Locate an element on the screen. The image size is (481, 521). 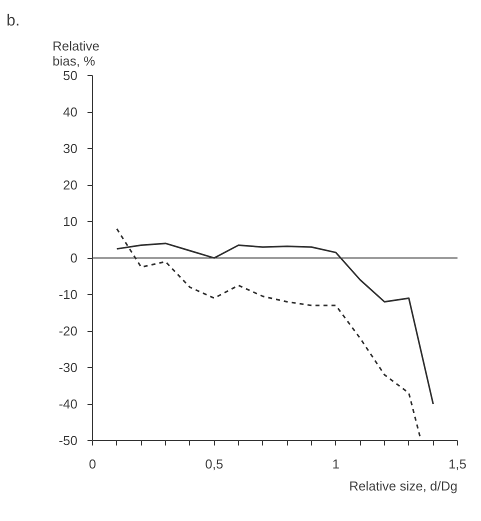
y-tick-label: -40 is located at coordinates (68, 404).